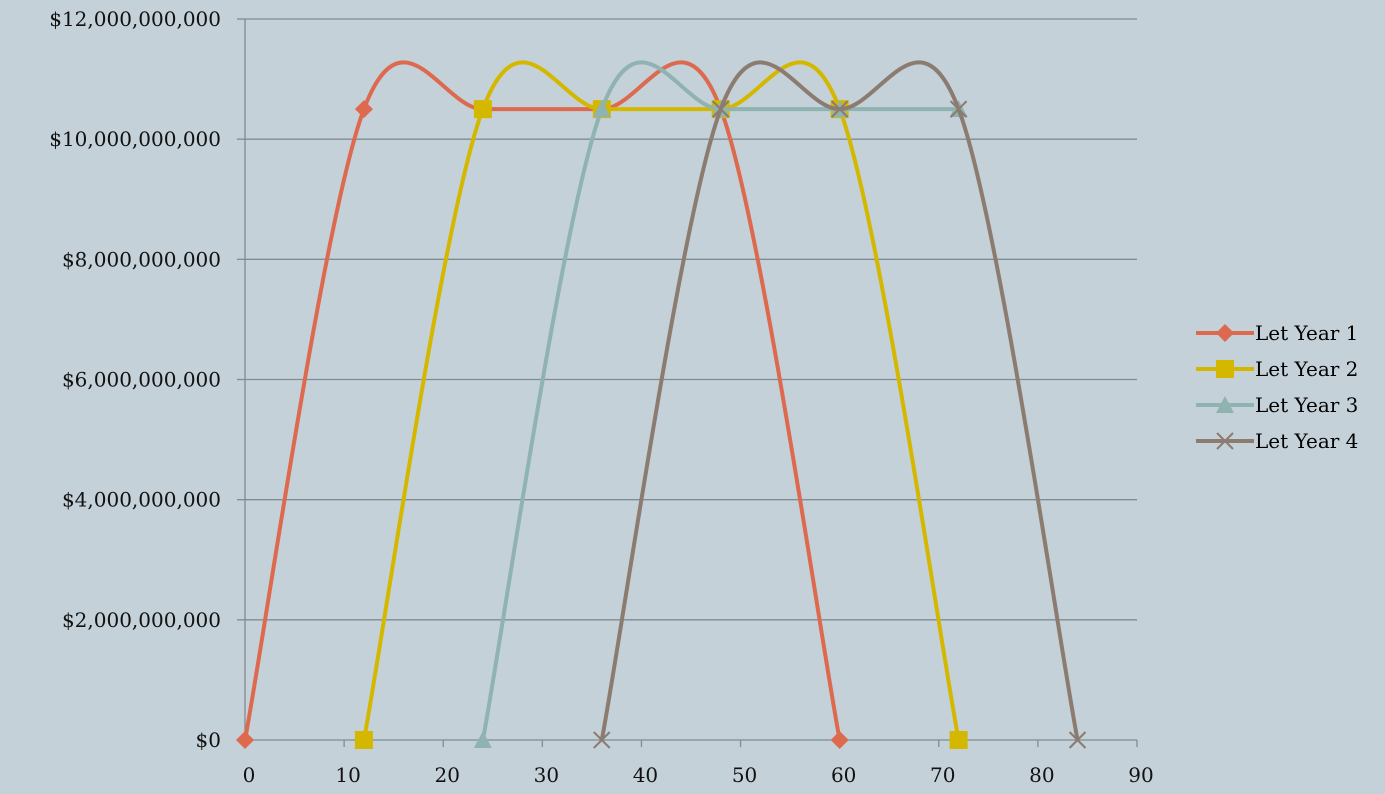 The image size is (1385, 794). Describe the element at coordinates (1307, 333) in the screenshot. I see `legend-label: Let Year 1` at that location.